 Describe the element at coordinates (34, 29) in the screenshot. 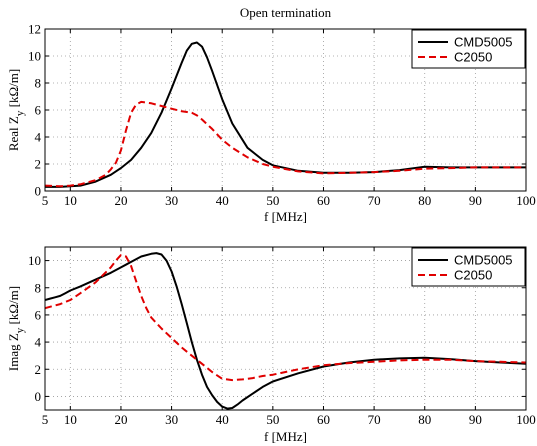

I see `y-tick-label: 12` at that location.